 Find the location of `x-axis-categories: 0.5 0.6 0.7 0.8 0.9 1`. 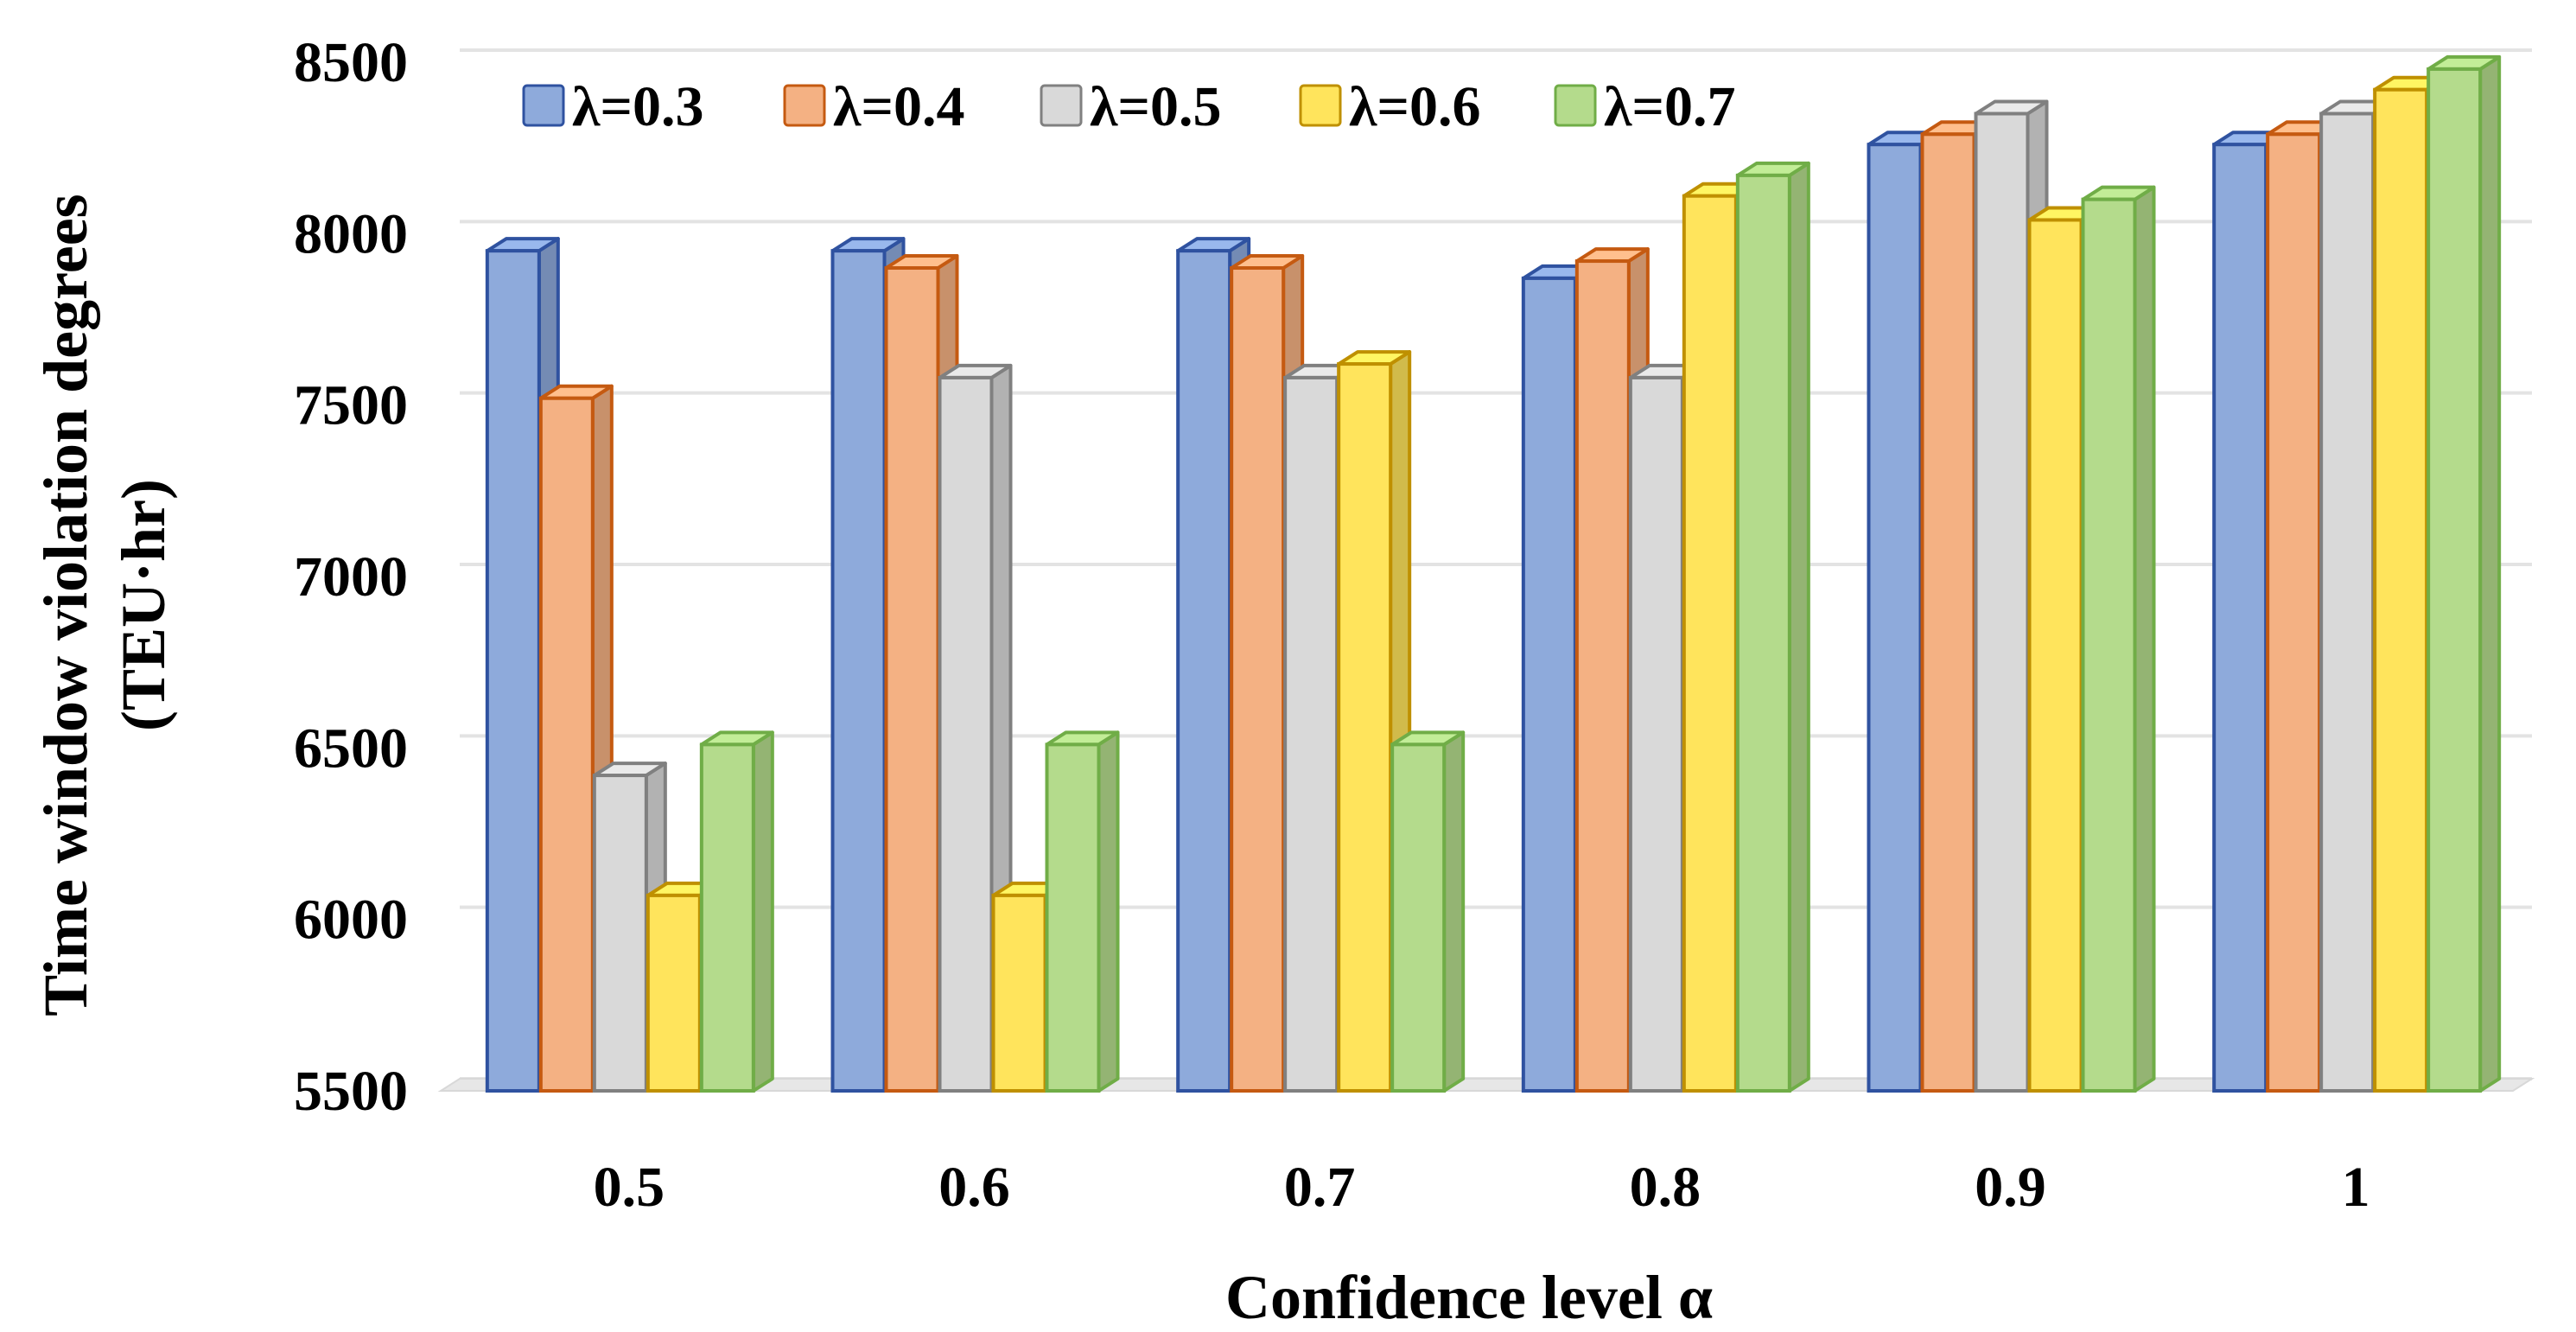

x-axis-categories: 0.5 0.6 0.7 0.8 0.9 1 is located at coordinates (1482, 1187).